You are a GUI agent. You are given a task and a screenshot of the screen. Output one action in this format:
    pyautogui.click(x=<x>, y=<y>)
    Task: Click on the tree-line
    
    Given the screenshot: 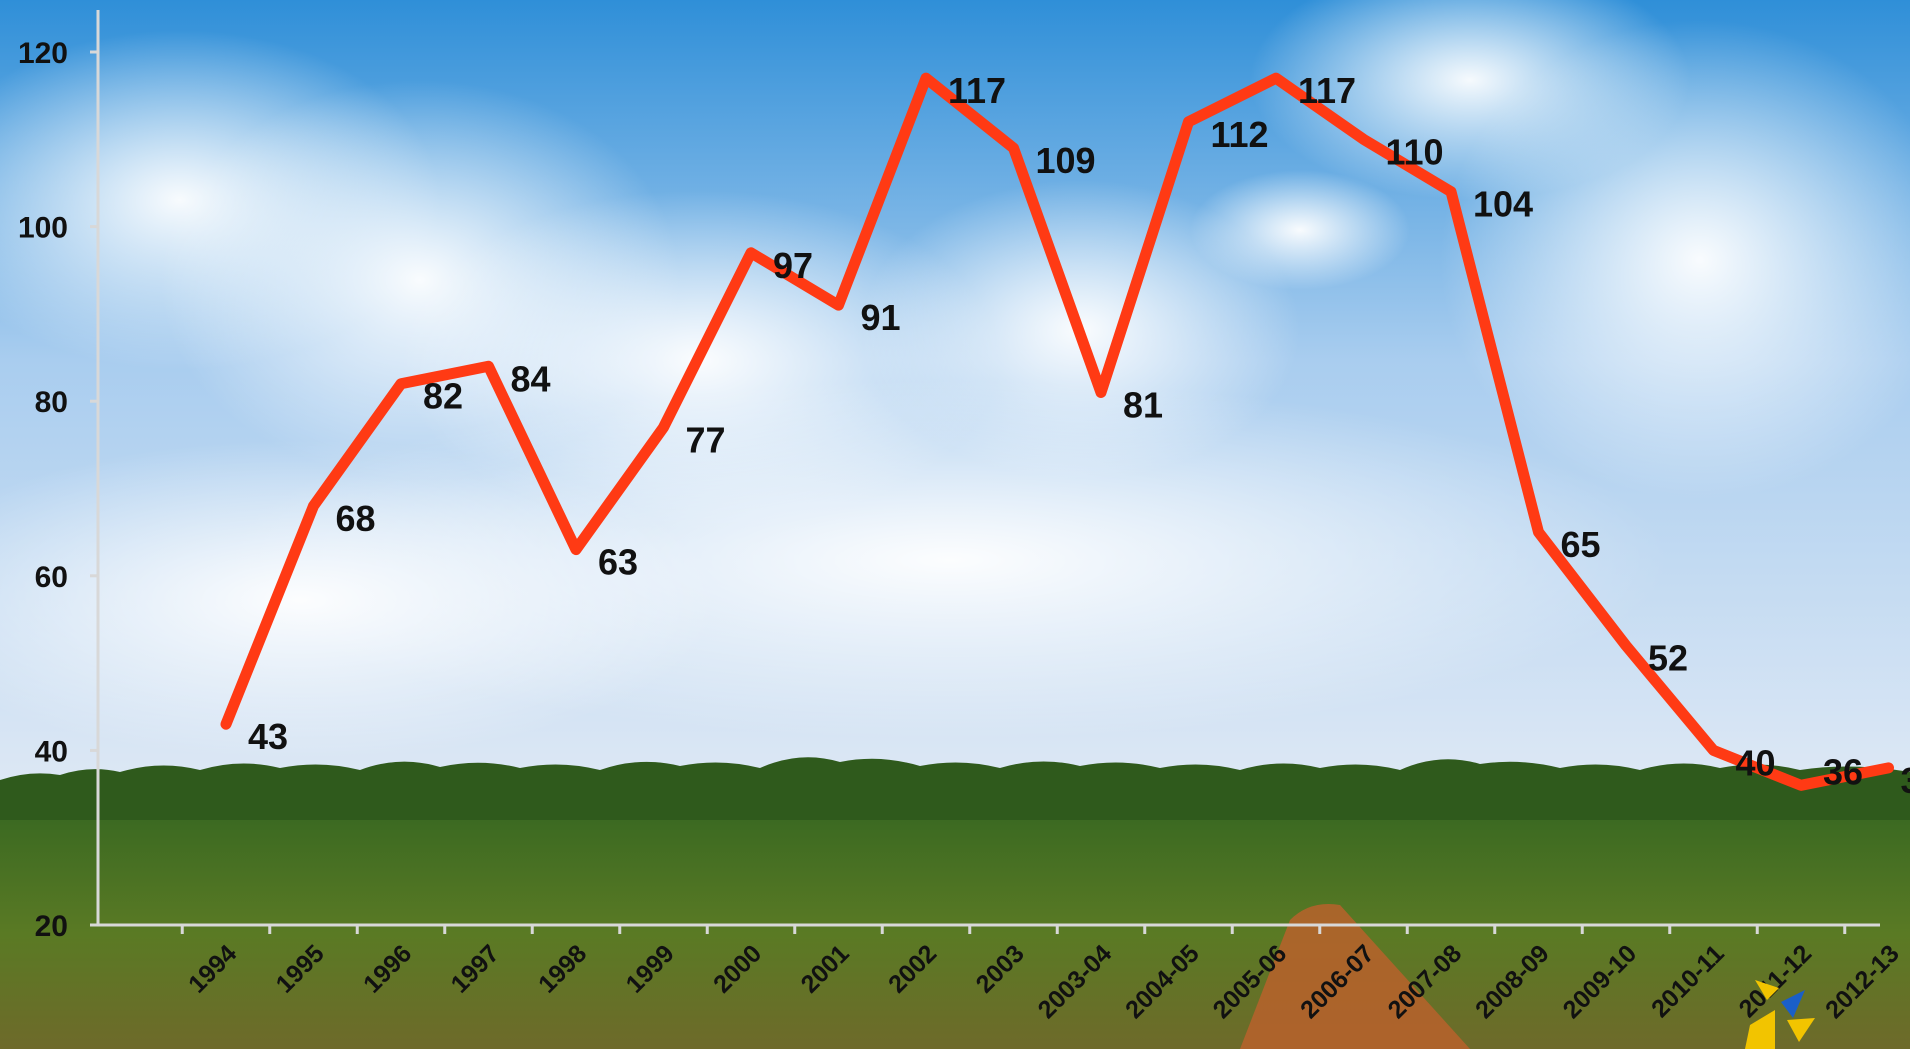 What is the action you would take?
    pyautogui.click(x=955, y=793)
    